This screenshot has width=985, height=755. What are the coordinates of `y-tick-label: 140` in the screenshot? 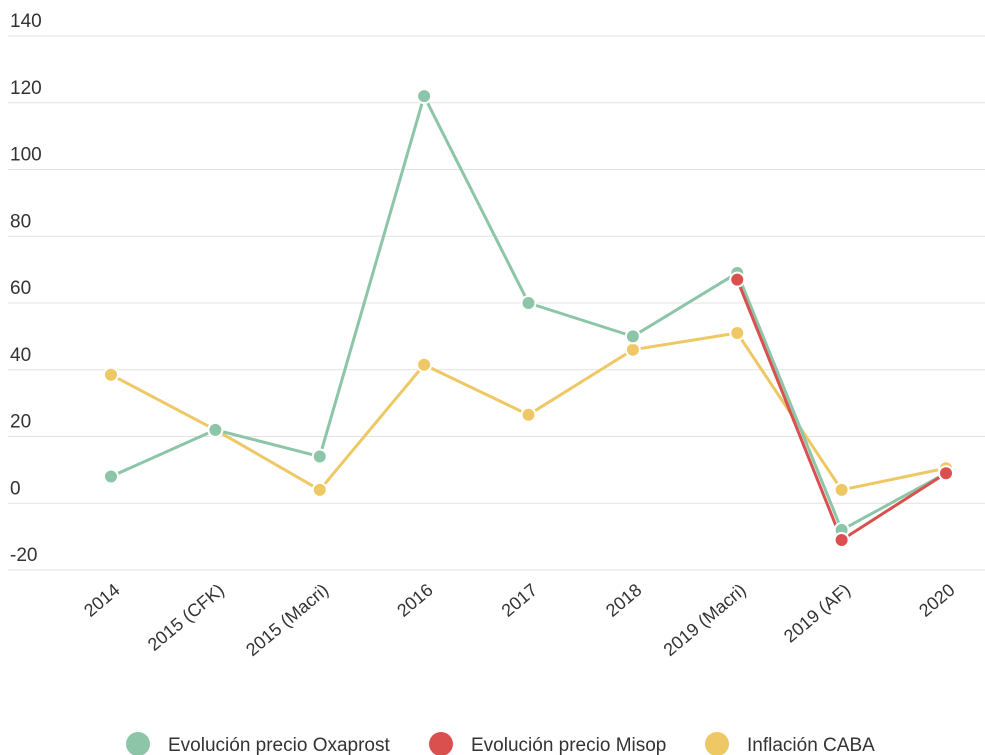 It's located at (26, 21).